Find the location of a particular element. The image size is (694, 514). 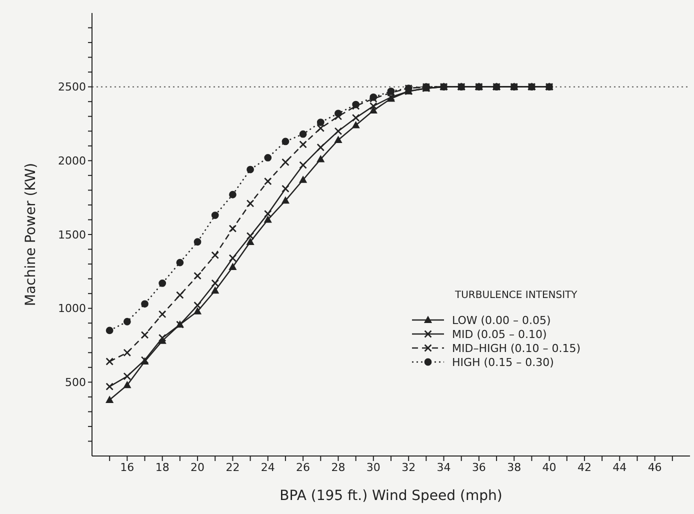

x-tick-label: 36 is located at coordinates (479, 467).